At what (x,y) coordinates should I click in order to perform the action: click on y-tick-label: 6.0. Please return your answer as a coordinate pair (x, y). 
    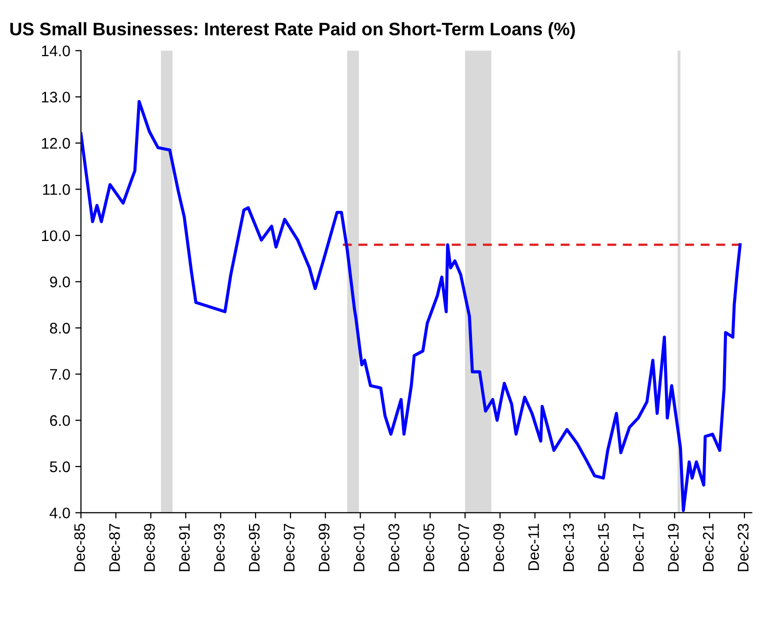
    Looking at the image, I should click on (60, 420).